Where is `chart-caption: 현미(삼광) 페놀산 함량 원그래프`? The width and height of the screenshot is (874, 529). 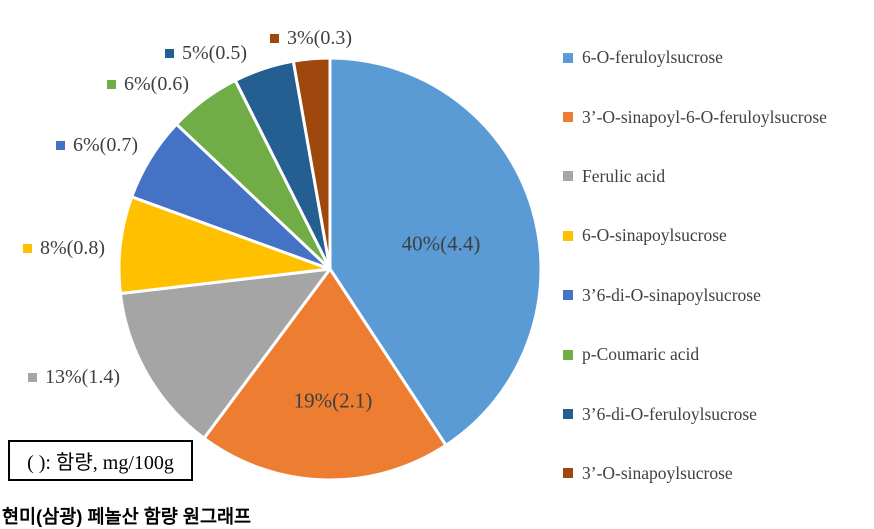 chart-caption: 현미(삼광) 페놀산 함량 원그래프 is located at coordinates (127, 516).